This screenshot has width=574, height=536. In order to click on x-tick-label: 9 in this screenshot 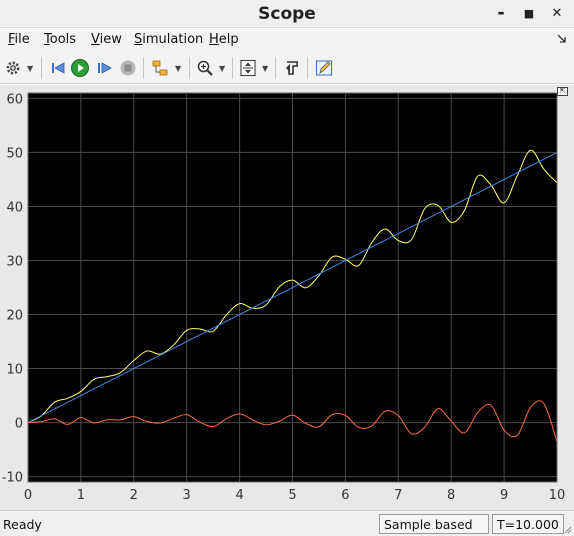, I will do `click(504, 495)`.